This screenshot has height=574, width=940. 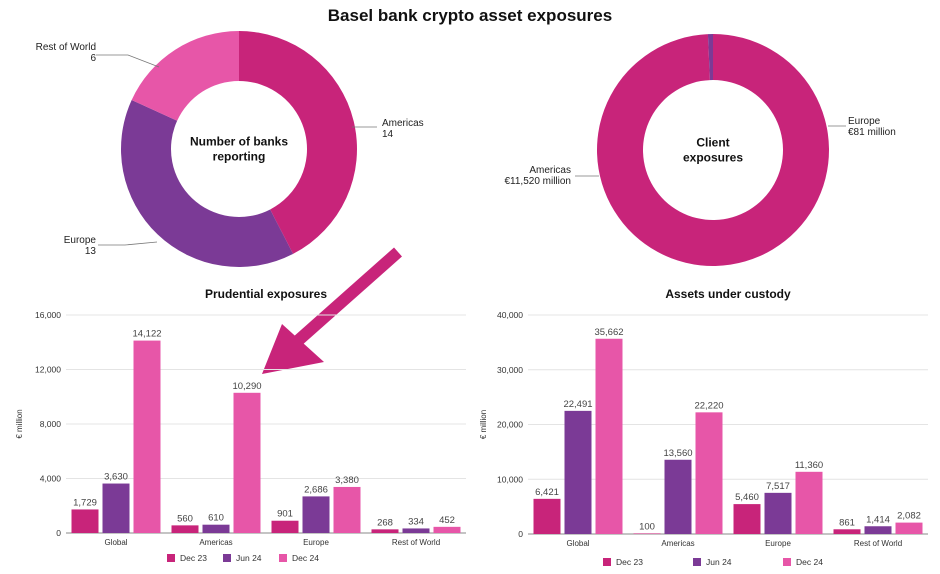 What do you see at coordinates (293, 349) in the screenshot?
I see `arrow-head` at bounding box center [293, 349].